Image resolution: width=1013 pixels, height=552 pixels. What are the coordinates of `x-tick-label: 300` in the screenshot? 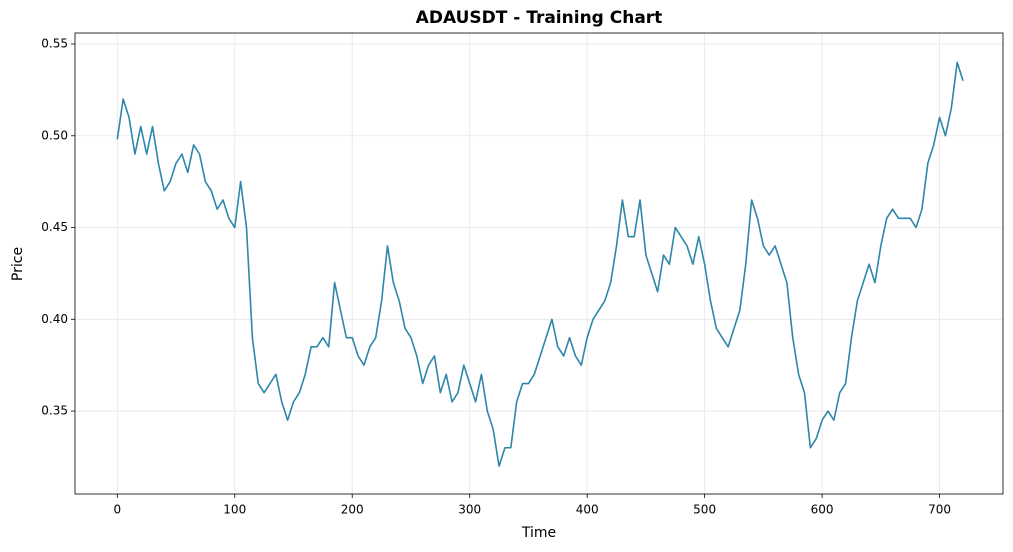 It's located at (469, 510).